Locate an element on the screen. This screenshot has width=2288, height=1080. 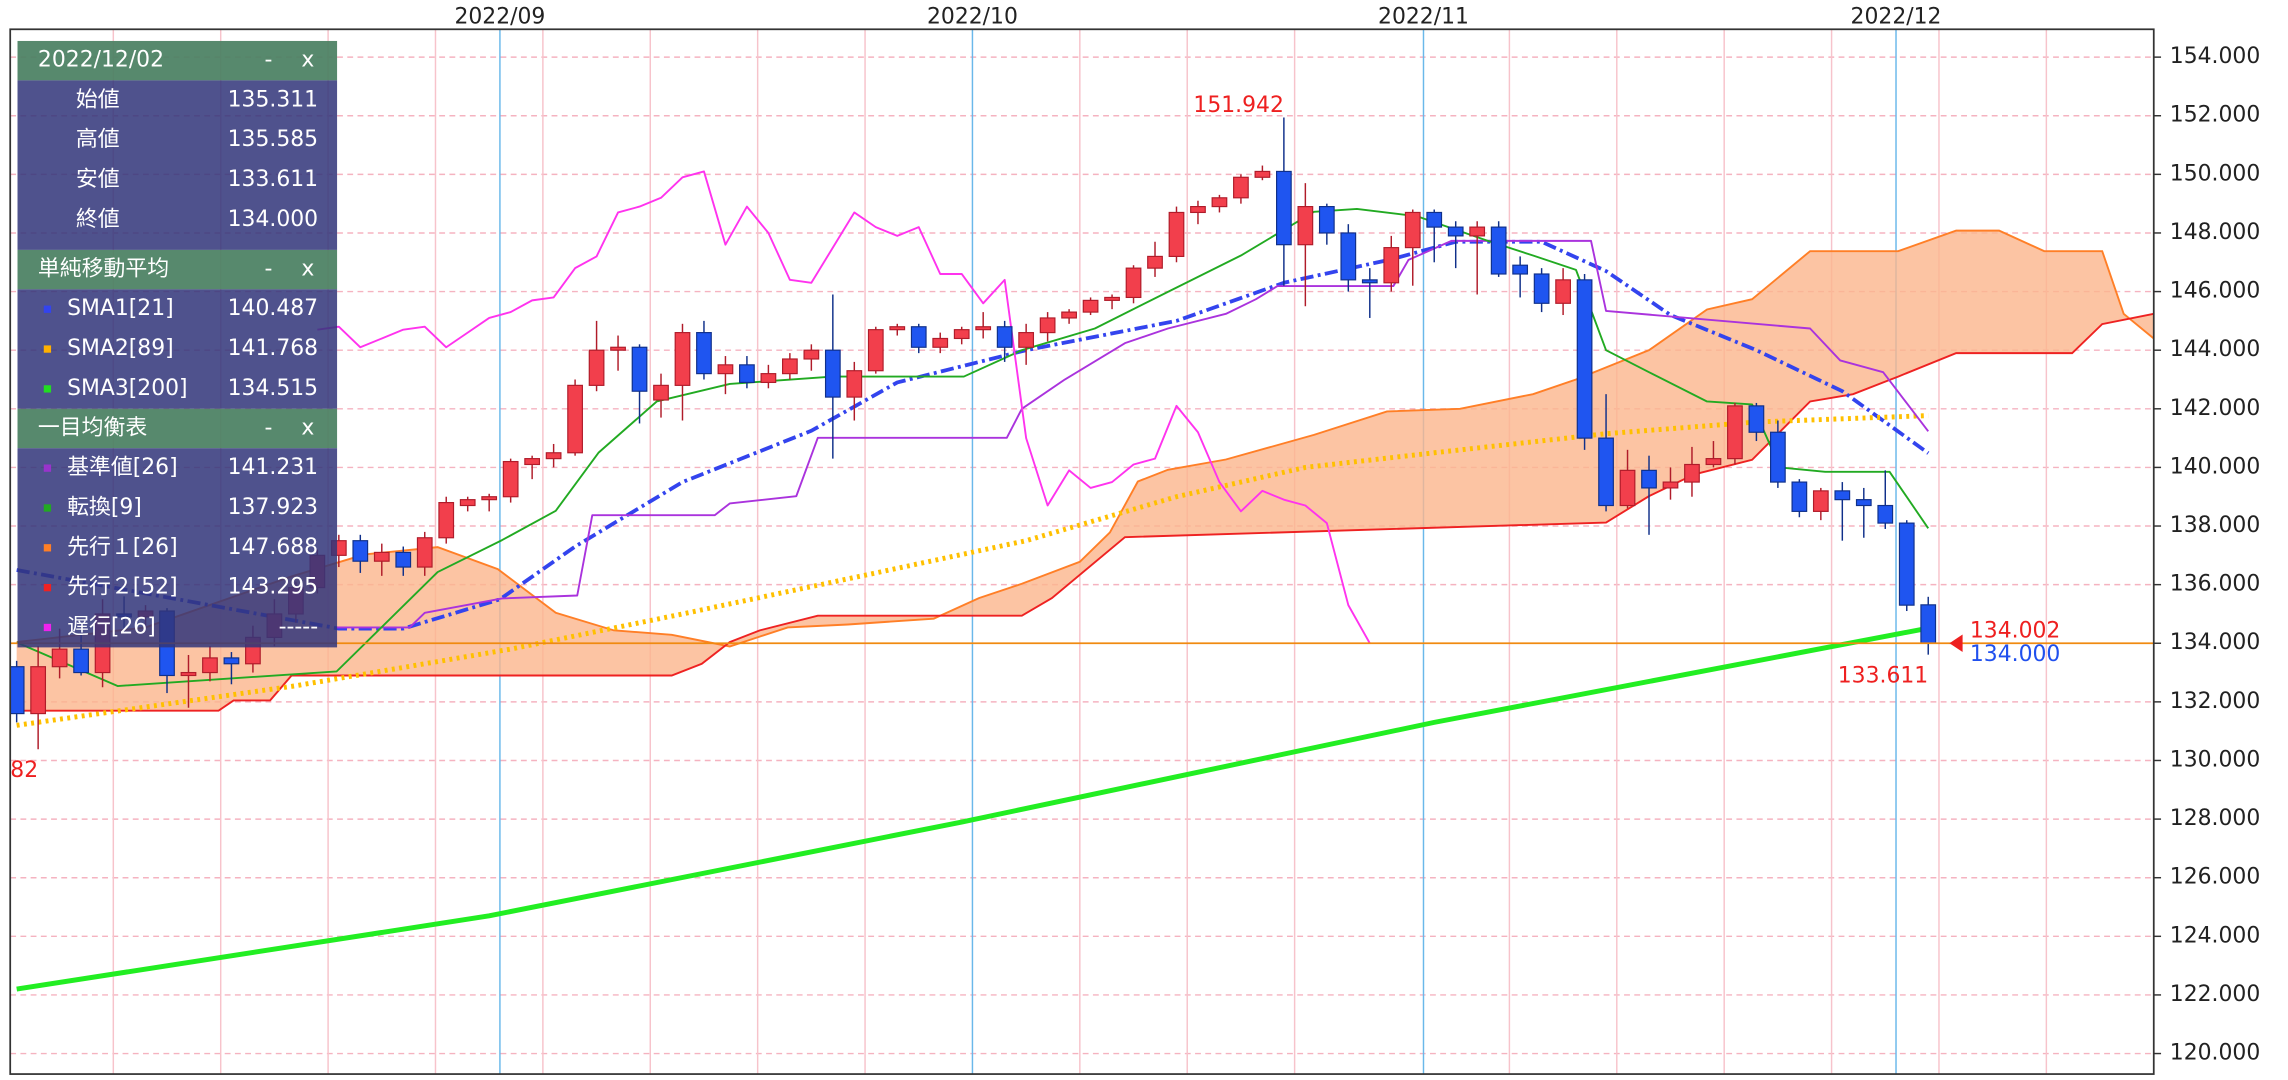
panel-body is located at coordinates (177, 349).